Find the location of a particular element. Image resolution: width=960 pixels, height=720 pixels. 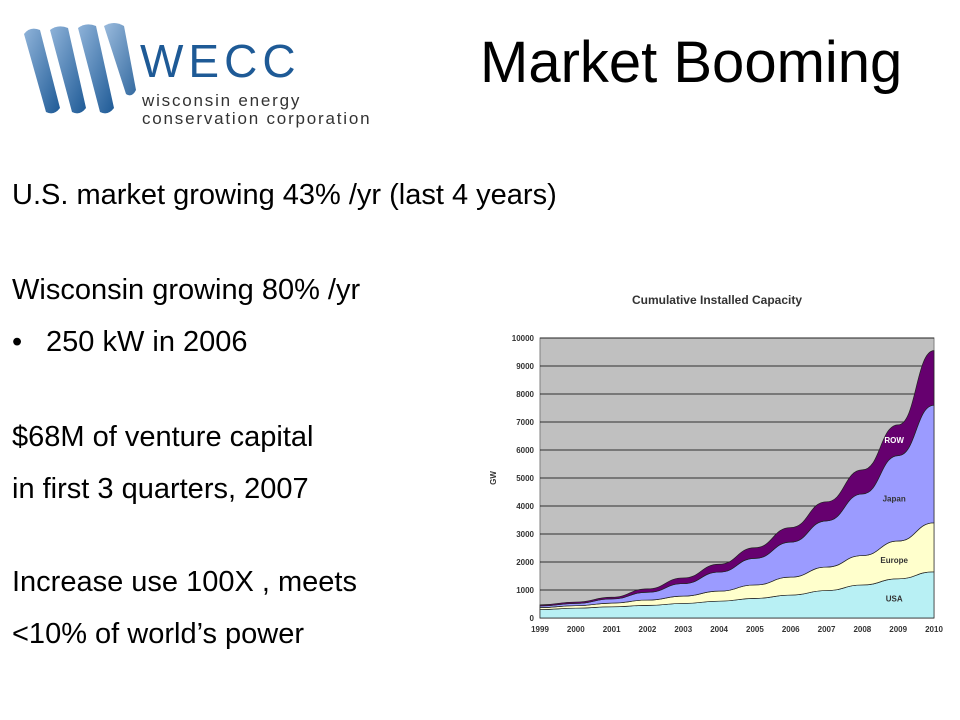

area-series-row is located at coordinates (737, 478).